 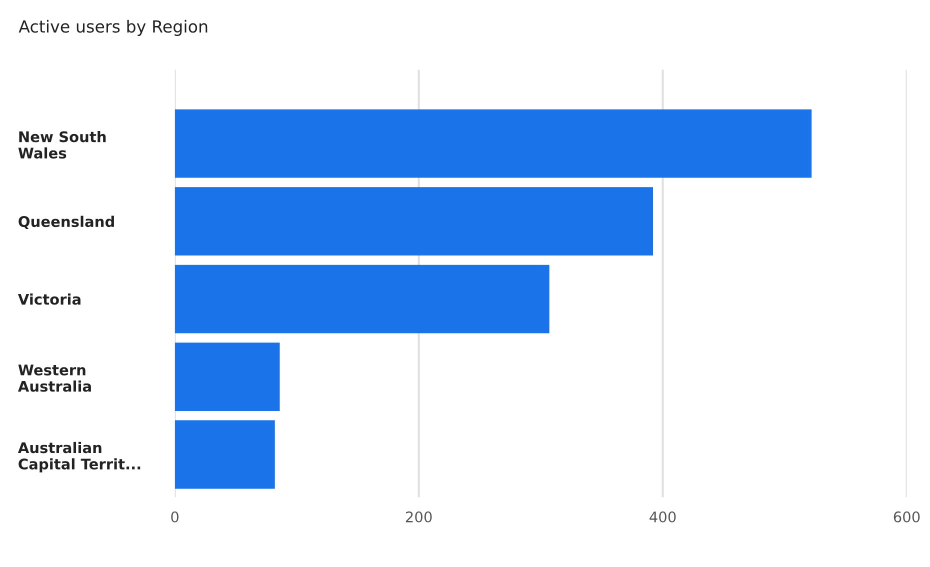 I want to click on x-tick-label: 0, so click(x=175, y=516).